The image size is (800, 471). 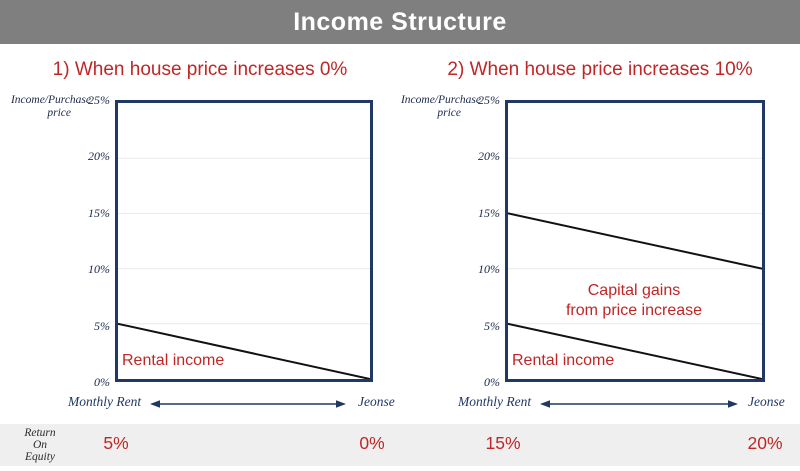 I want to click on roe-header-line3: Equity, so click(x=40, y=457).